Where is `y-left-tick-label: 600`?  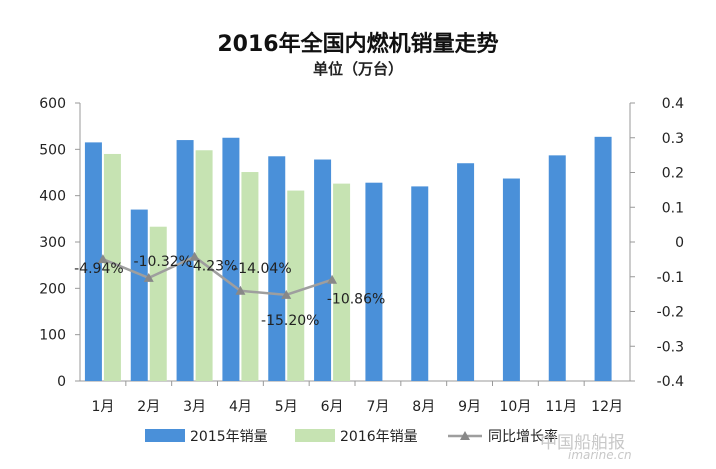 y-left-tick-label: 600 is located at coordinates (52, 104).